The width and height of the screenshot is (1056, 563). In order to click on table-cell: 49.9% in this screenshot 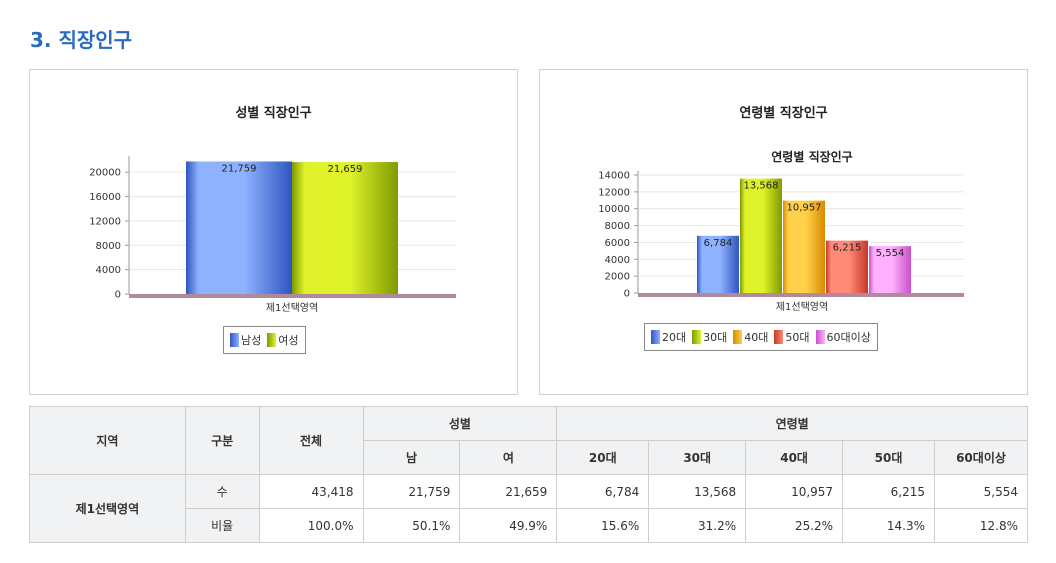, I will do `click(508, 525)`.